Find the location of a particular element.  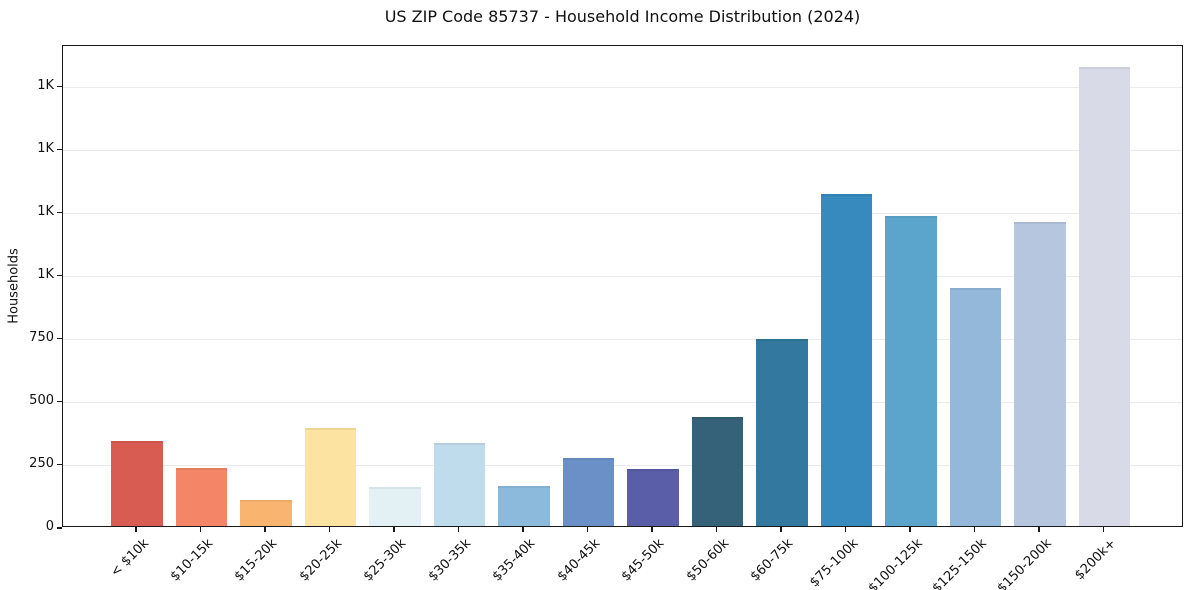

bar-60-75k is located at coordinates (782, 432).